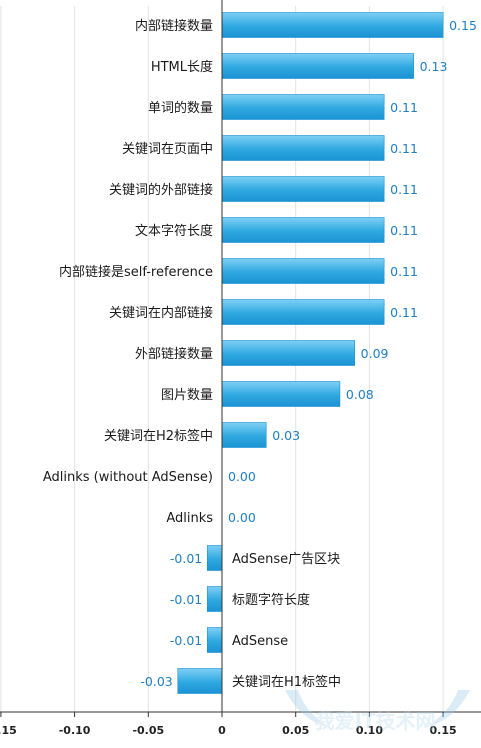  What do you see at coordinates (447, 709) in the screenshot?
I see `watermark-swoosh-right` at bounding box center [447, 709].